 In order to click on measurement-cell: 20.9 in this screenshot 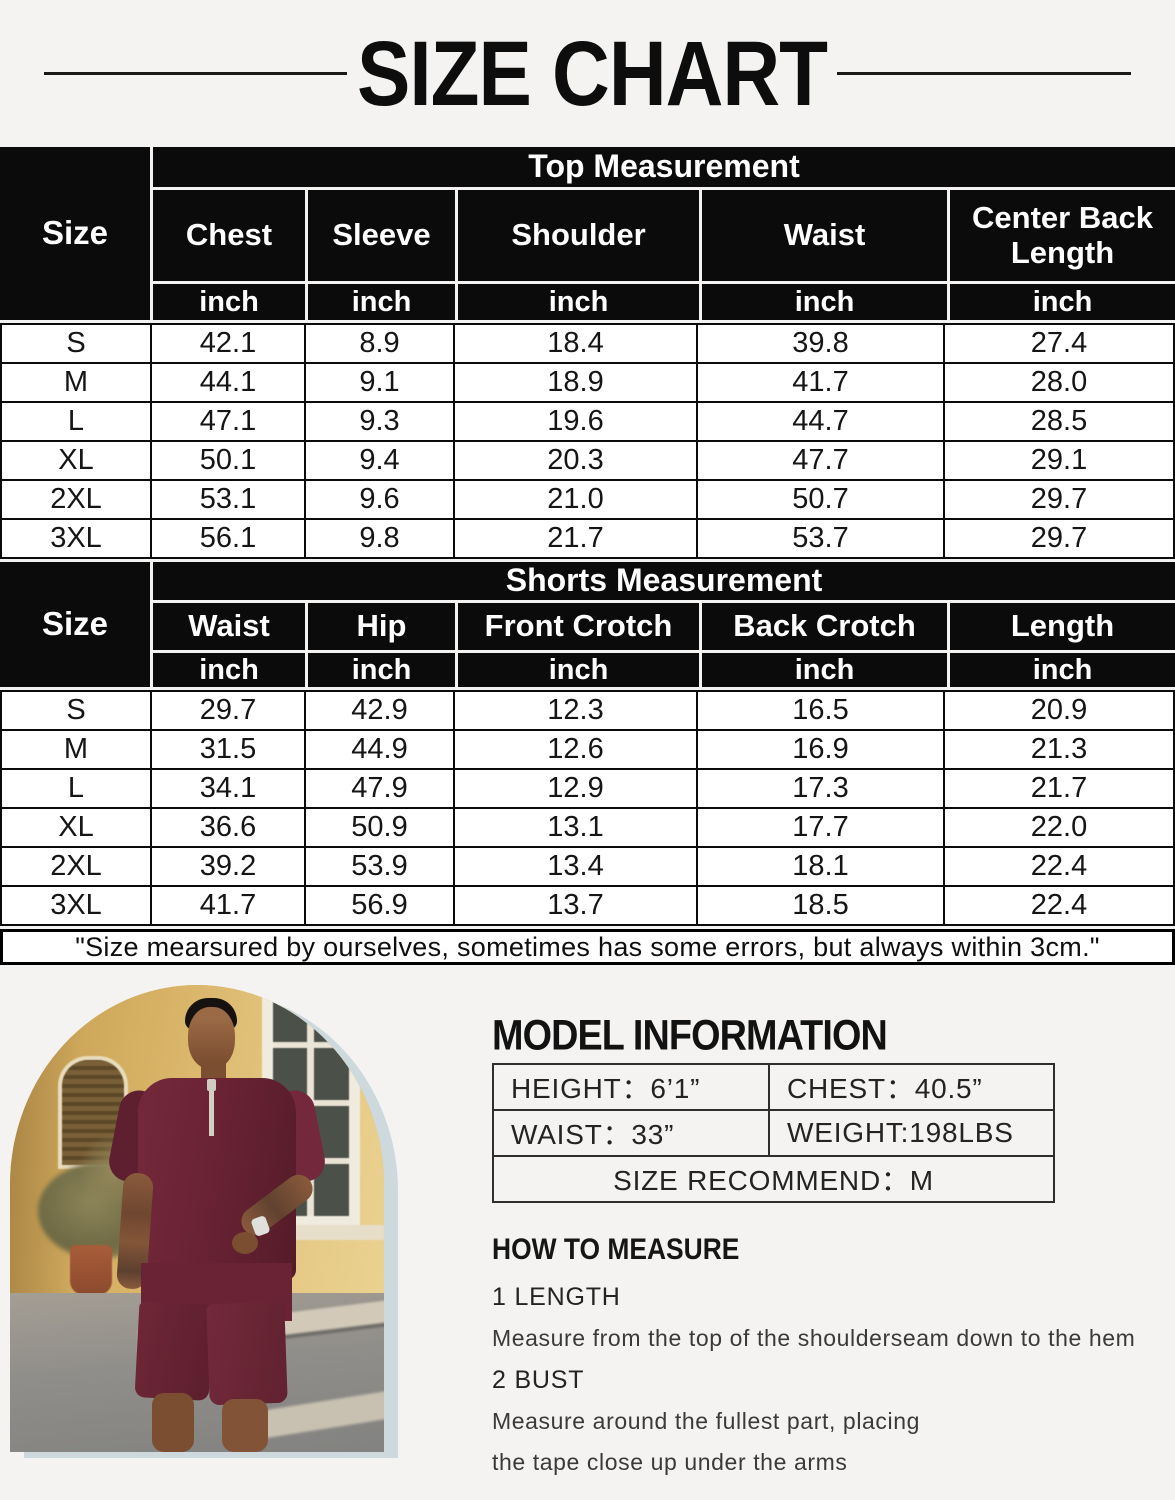, I will do `click(1059, 710)`.